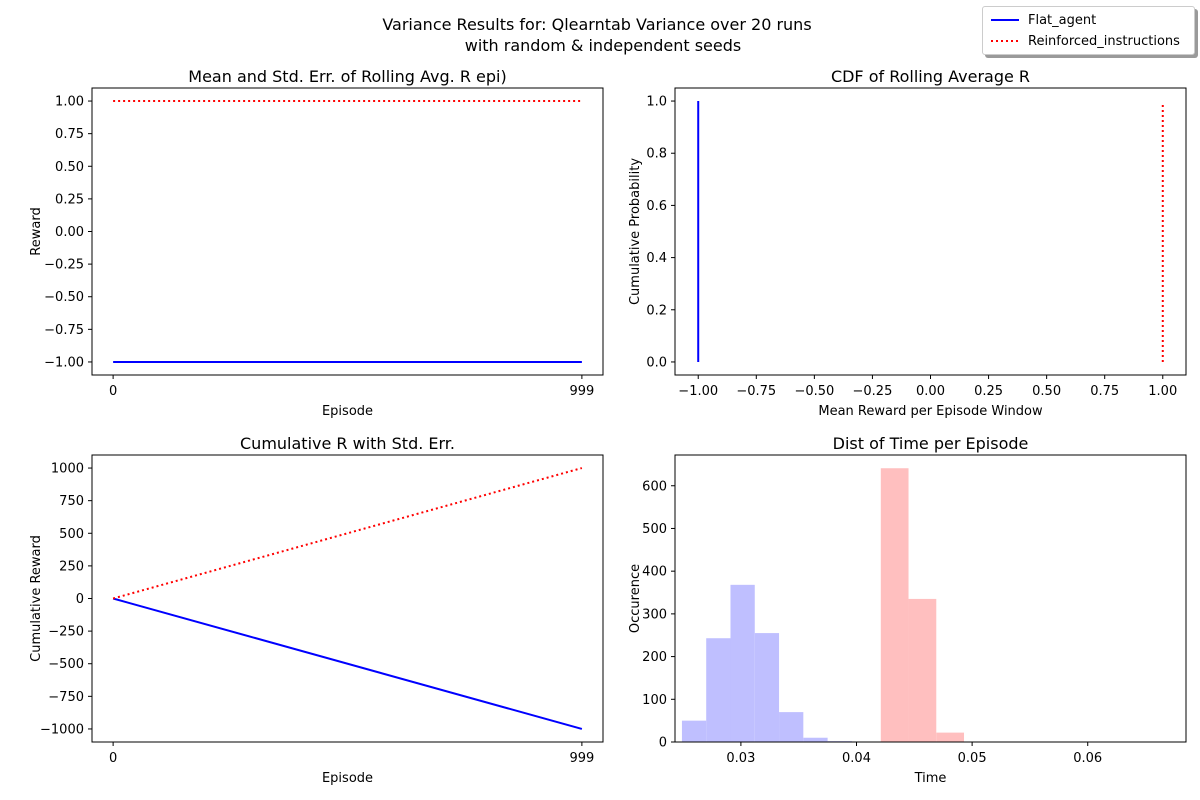 This screenshot has width=1200, height=800. I want to click on y-tick-label: 0.50, so click(69, 167).